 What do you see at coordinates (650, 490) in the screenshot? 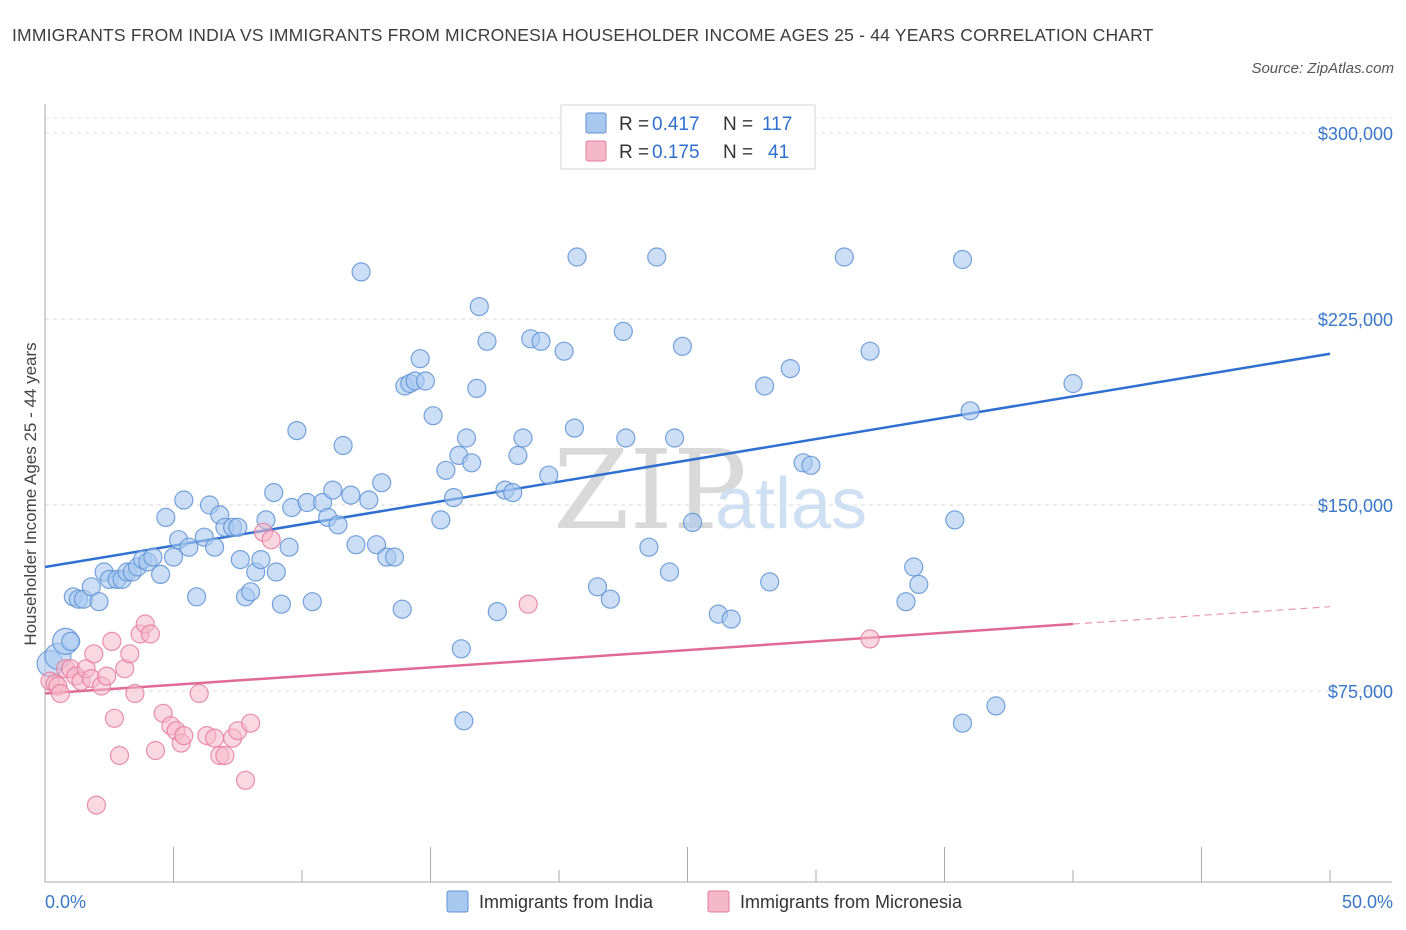
I see `watermark-zip: ZIP` at bounding box center [650, 490].